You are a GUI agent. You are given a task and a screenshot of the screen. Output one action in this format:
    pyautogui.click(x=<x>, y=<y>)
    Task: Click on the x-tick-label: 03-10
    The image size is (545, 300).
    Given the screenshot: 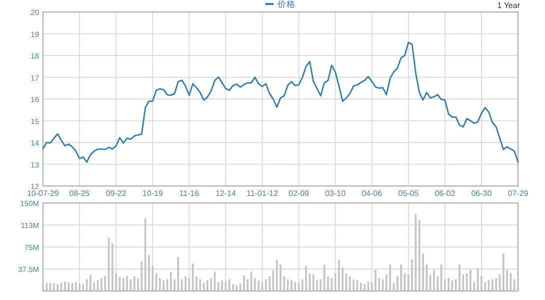 What is the action you would take?
    pyautogui.click(x=335, y=193)
    